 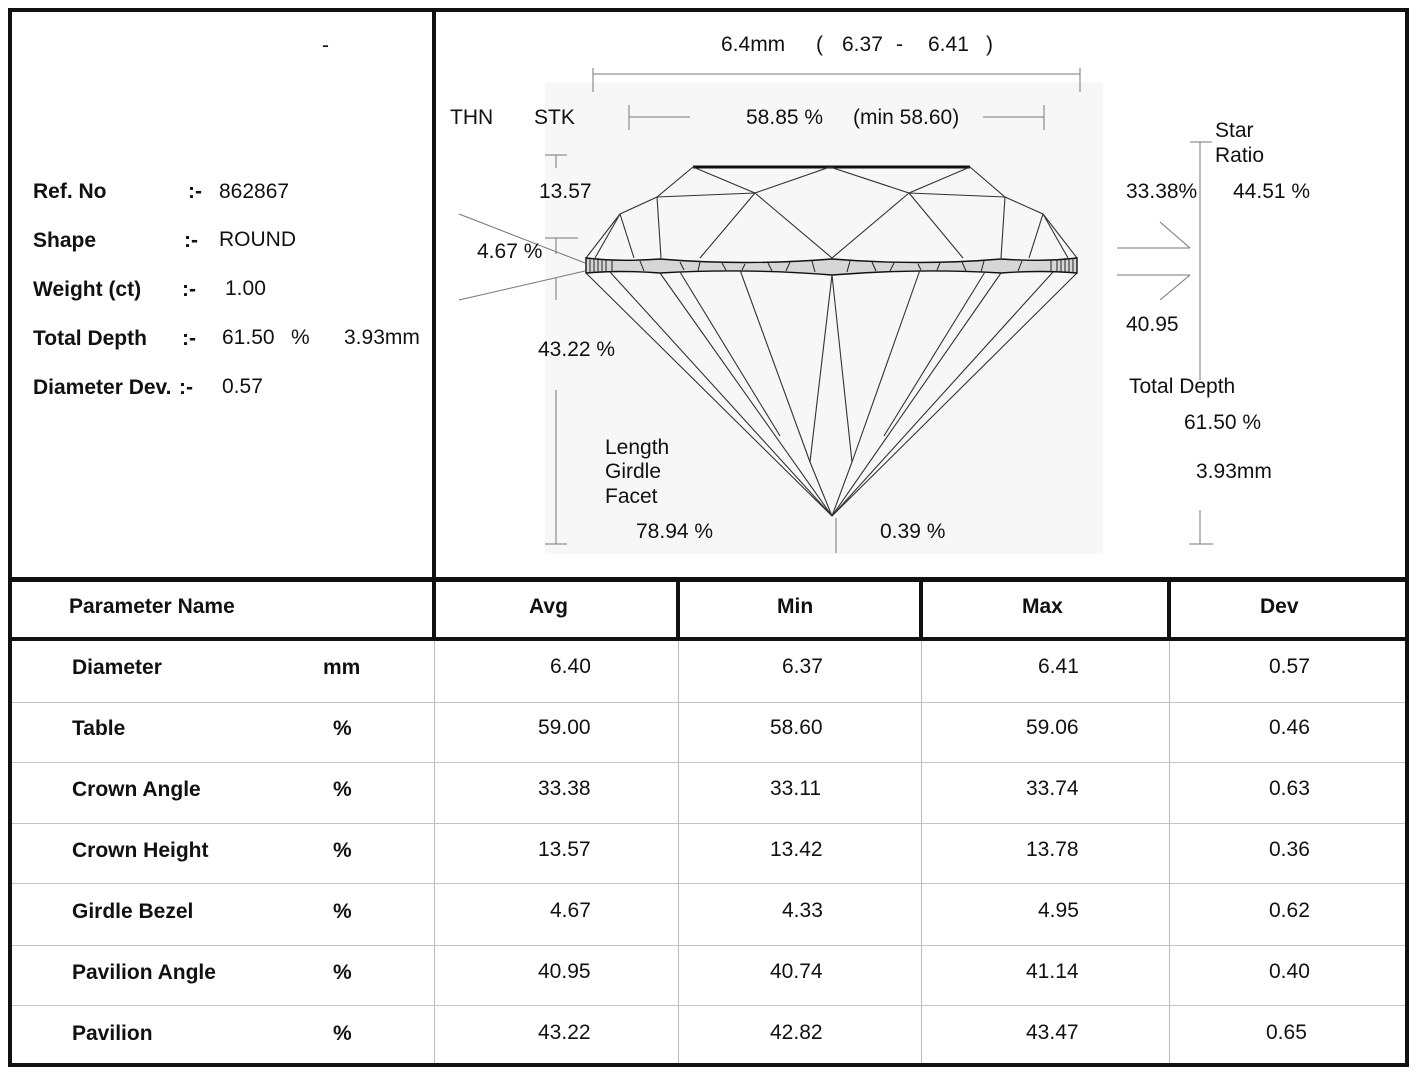 What do you see at coordinates (117, 667) in the screenshot?
I see `row-name-diameter: Diameter` at bounding box center [117, 667].